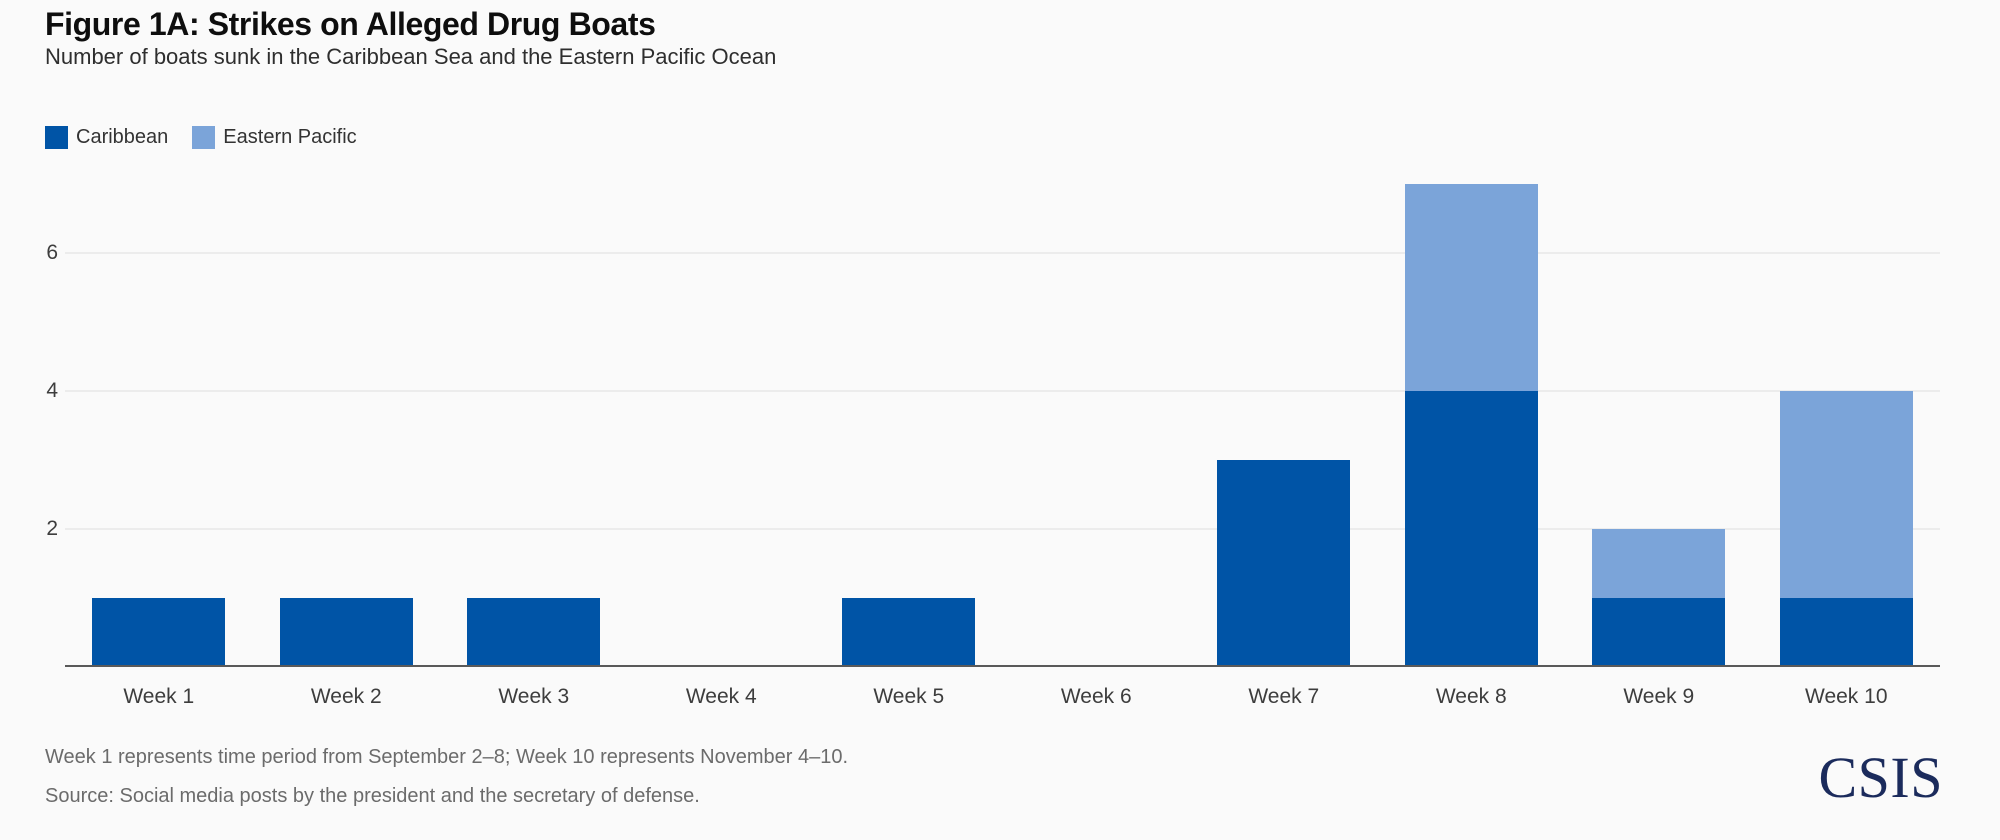 The width and height of the screenshot is (2000, 840). I want to click on x-axis-label-week-6: Week 6, so click(1096, 696).